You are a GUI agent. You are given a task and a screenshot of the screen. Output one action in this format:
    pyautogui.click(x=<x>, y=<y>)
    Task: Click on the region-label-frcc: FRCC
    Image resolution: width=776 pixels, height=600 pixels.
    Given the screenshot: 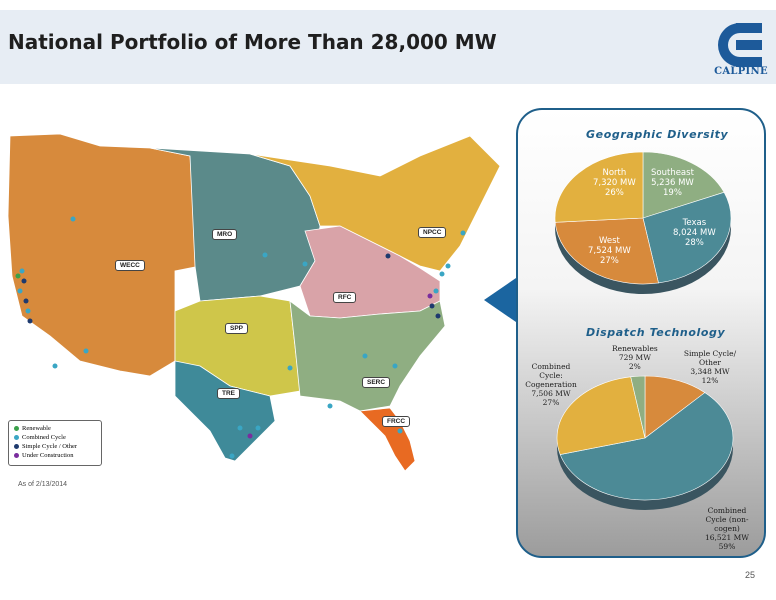 What is the action you would take?
    pyautogui.click(x=396, y=421)
    